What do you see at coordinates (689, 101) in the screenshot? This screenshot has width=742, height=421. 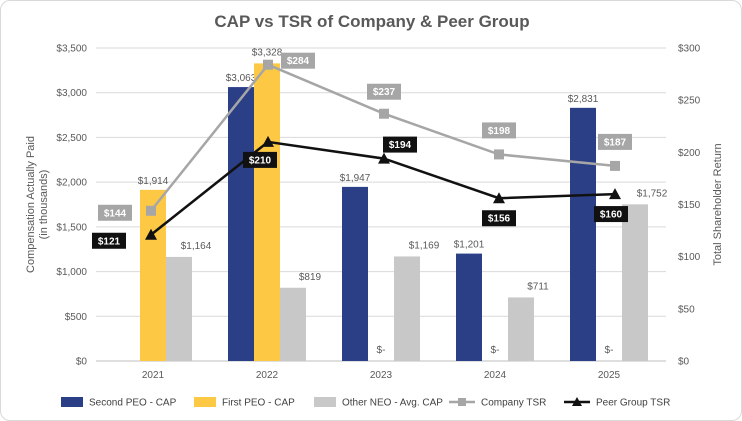 I see `y2-tick-label: $250` at bounding box center [689, 101].